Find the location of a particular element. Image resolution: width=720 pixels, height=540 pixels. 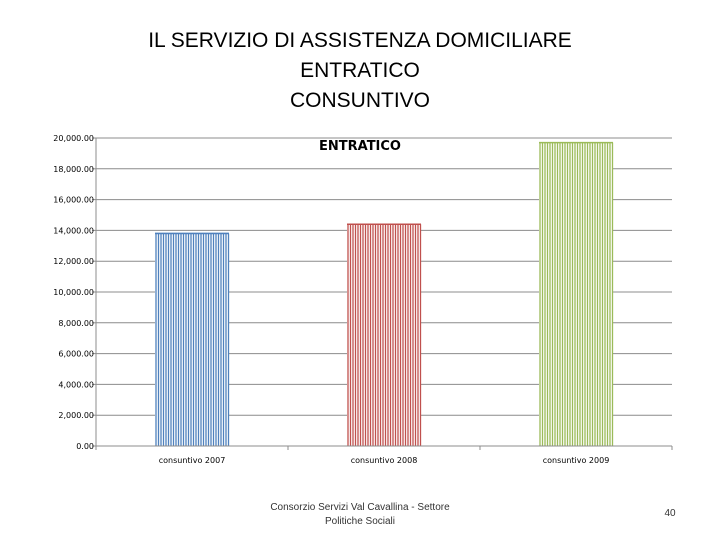

slide-title-line-2: ENTRATICO is located at coordinates (360, 70).